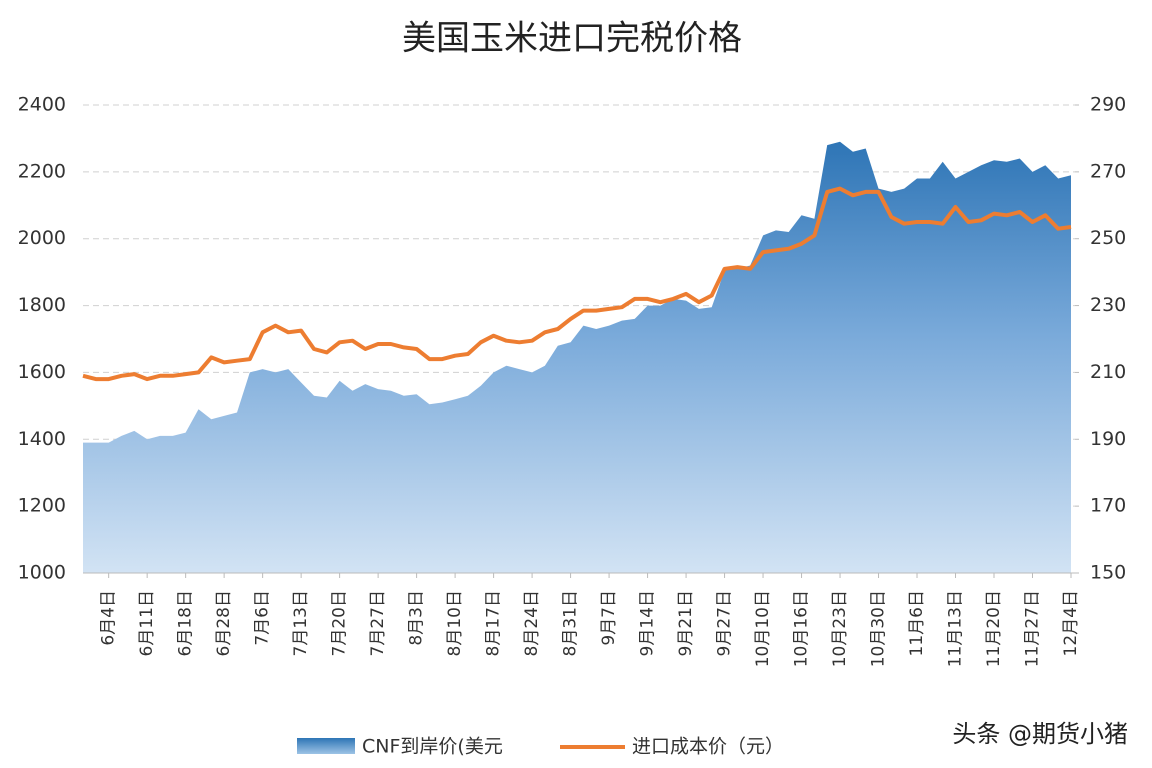  I want to click on legend-label: 进口成本价（元）, so click(708, 747).